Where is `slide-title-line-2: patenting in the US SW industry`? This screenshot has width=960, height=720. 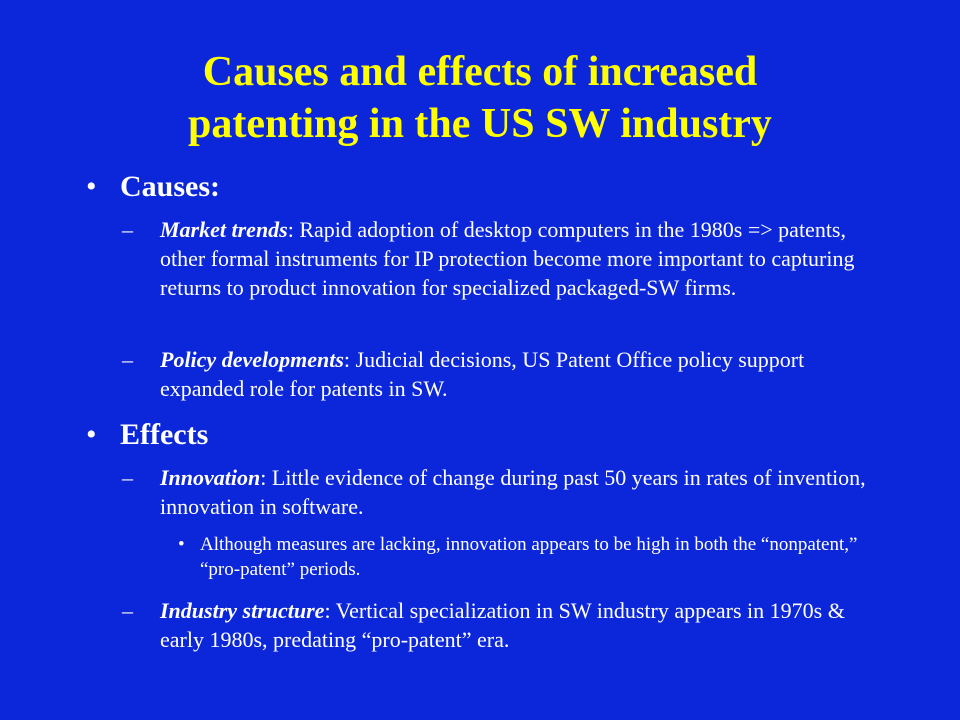
slide-title-line-2: patenting in the US SW industry is located at coordinates (480, 124).